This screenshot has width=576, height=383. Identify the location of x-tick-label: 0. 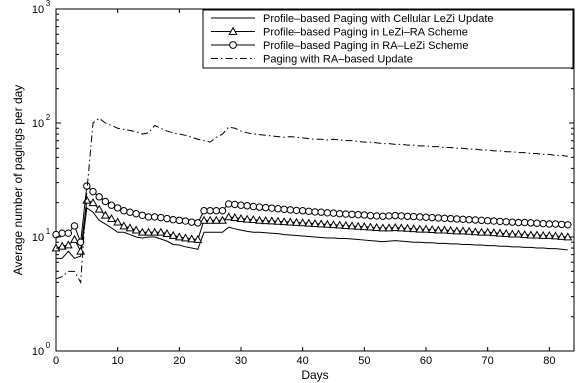
(56, 361).